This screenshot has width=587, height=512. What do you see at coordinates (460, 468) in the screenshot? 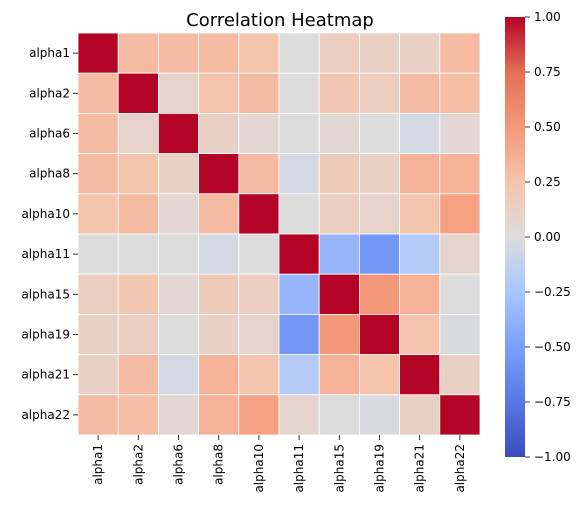
I see `x-tick-label: alpha22` at bounding box center [460, 468].